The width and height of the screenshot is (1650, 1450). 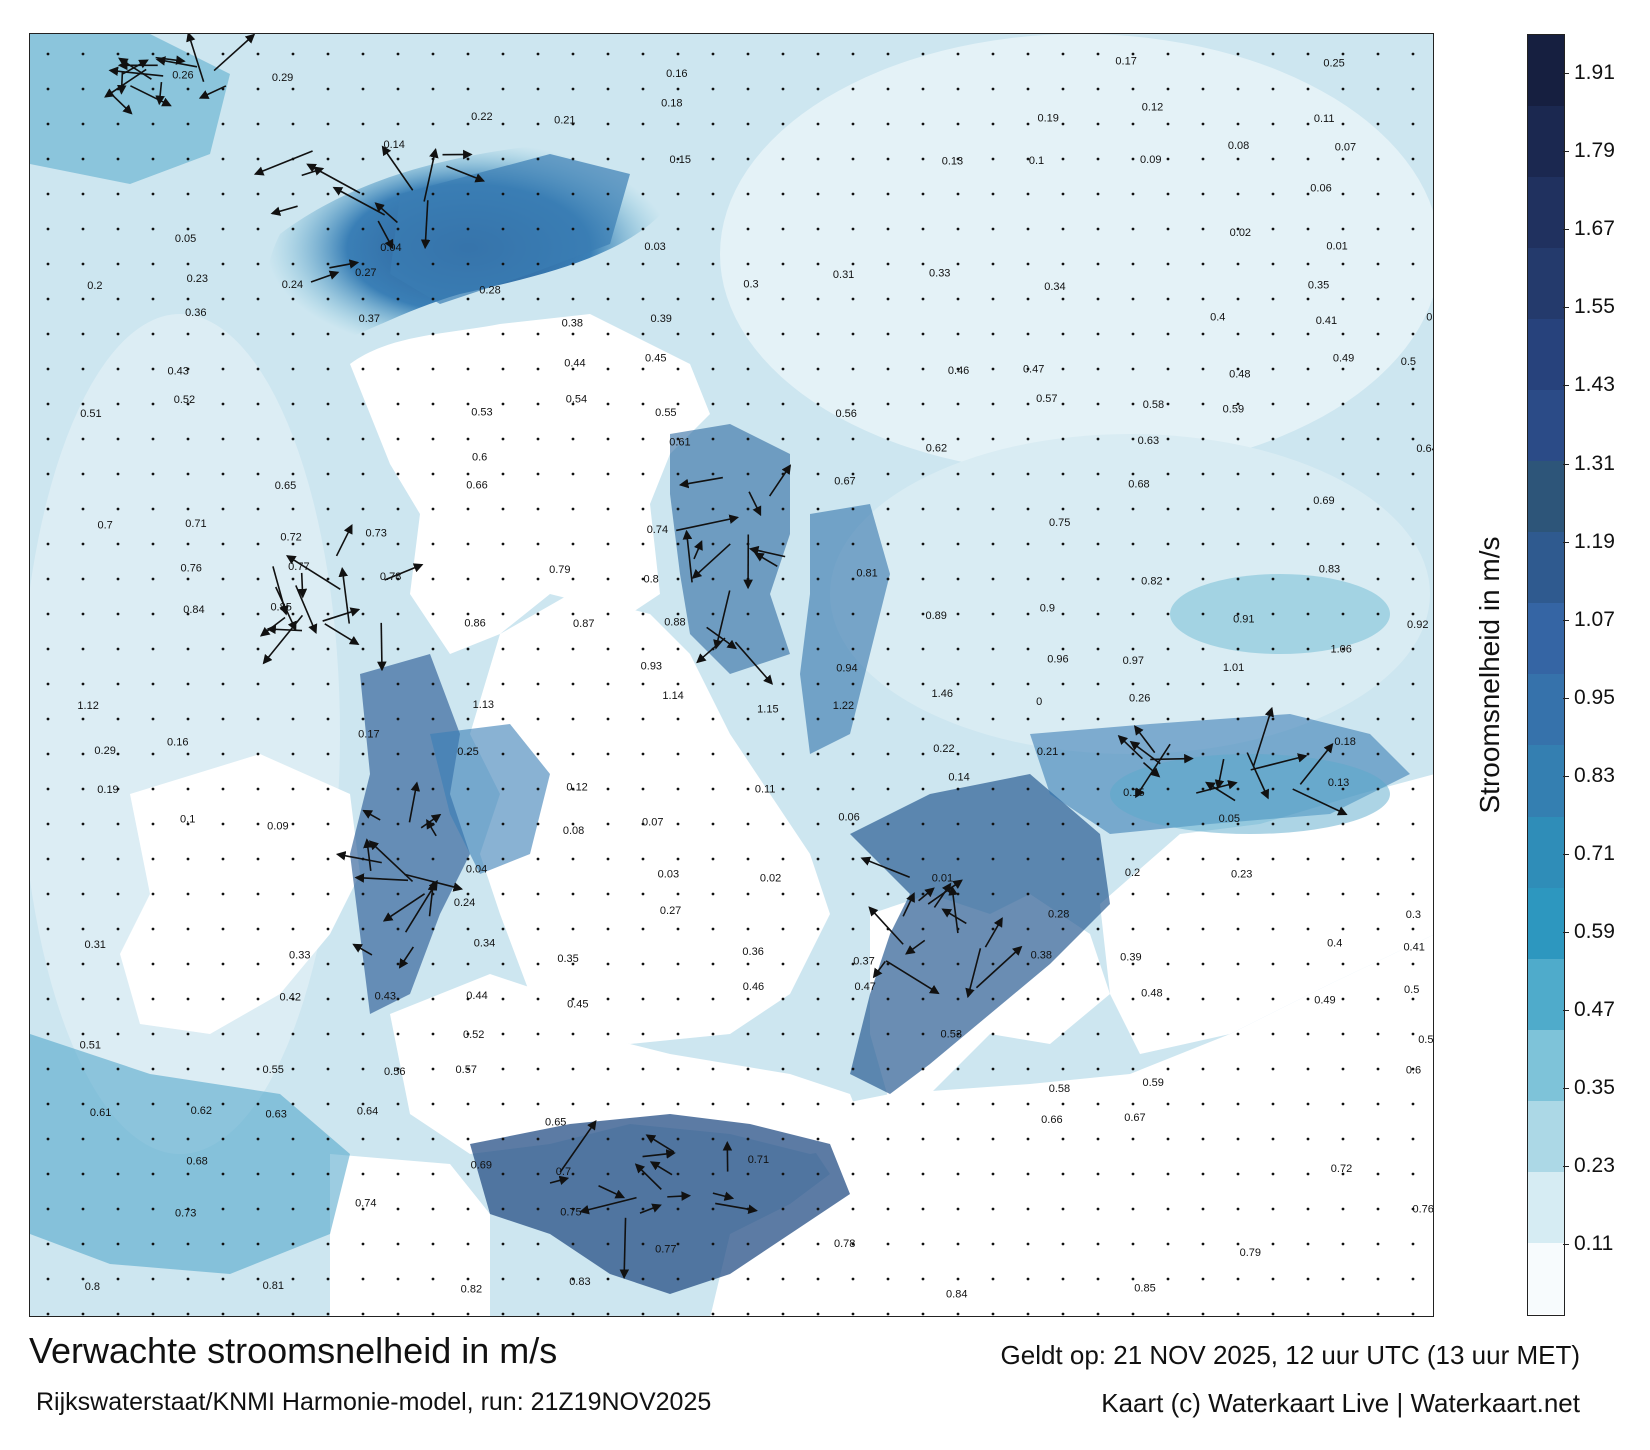 What do you see at coordinates (390, 248) in the screenshot?
I see `speed-value-label: 0.04` at bounding box center [390, 248].